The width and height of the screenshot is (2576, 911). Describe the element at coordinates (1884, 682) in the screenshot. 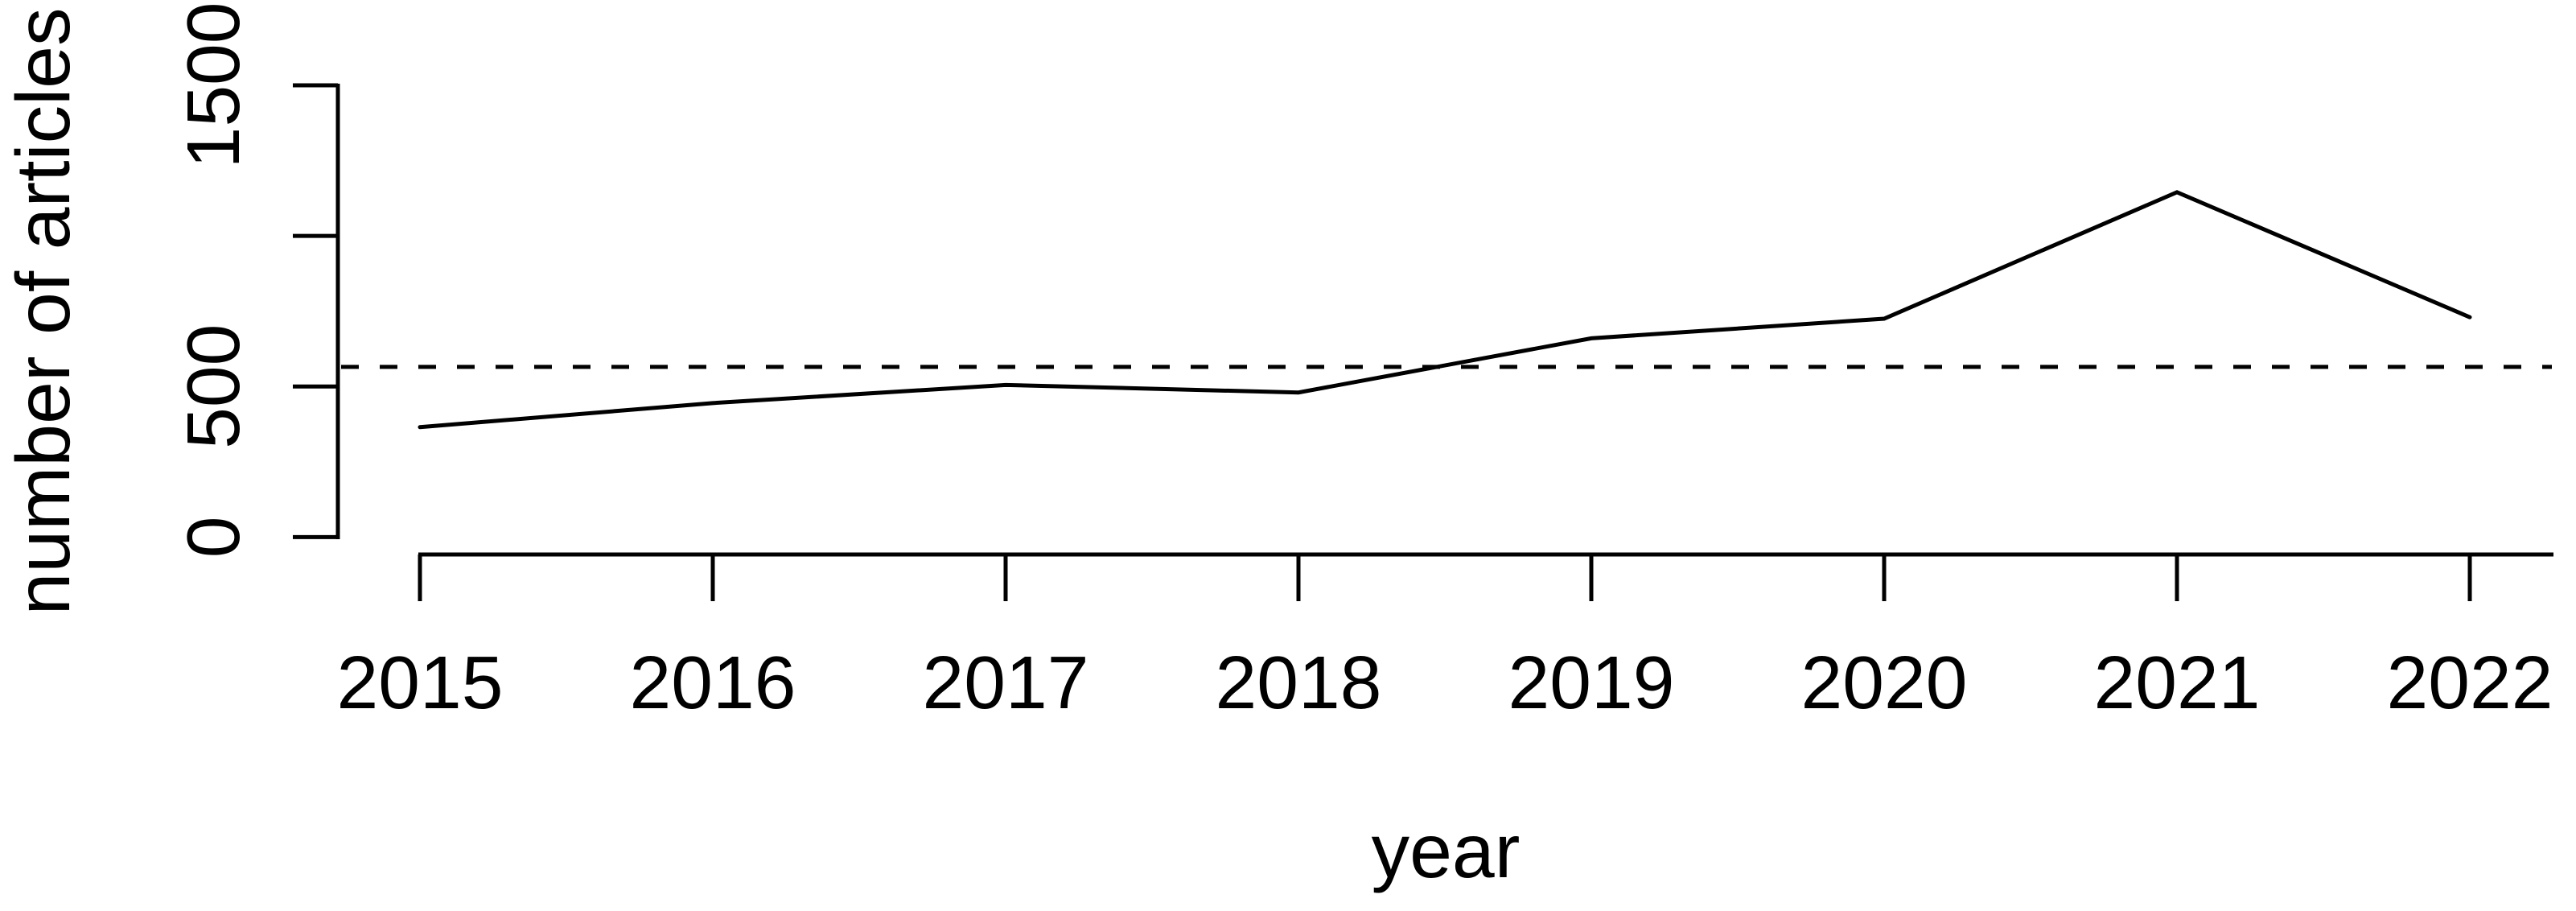

I see `x-tick-label: 2020` at that location.